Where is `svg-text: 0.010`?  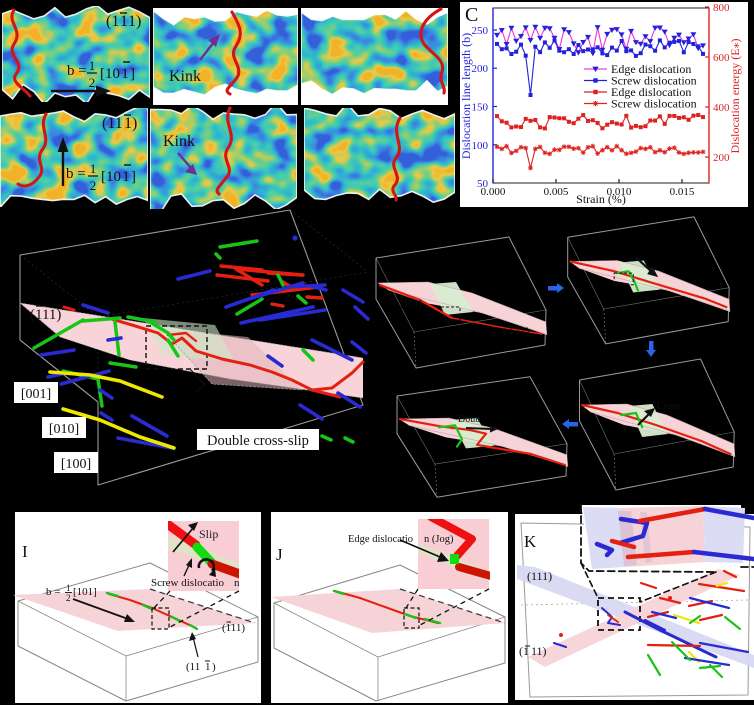
svg-text: 0.010 is located at coordinates (619, 192).